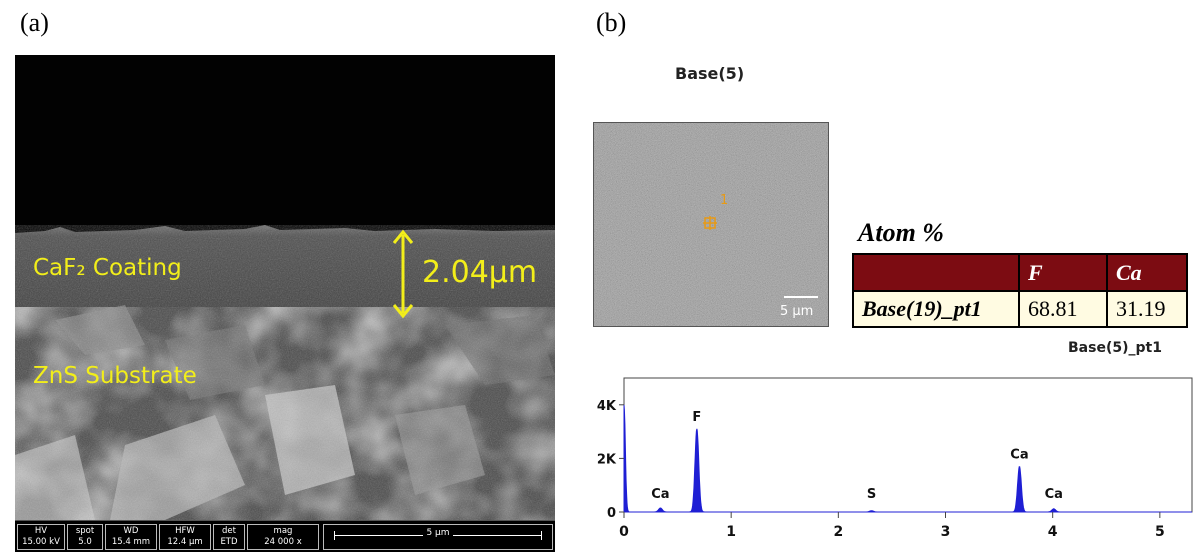 This screenshot has height=560, width=1204. What do you see at coordinates (438, 533) in the screenshot?
I see `sem-scale-text: 5 µm` at bounding box center [438, 533].